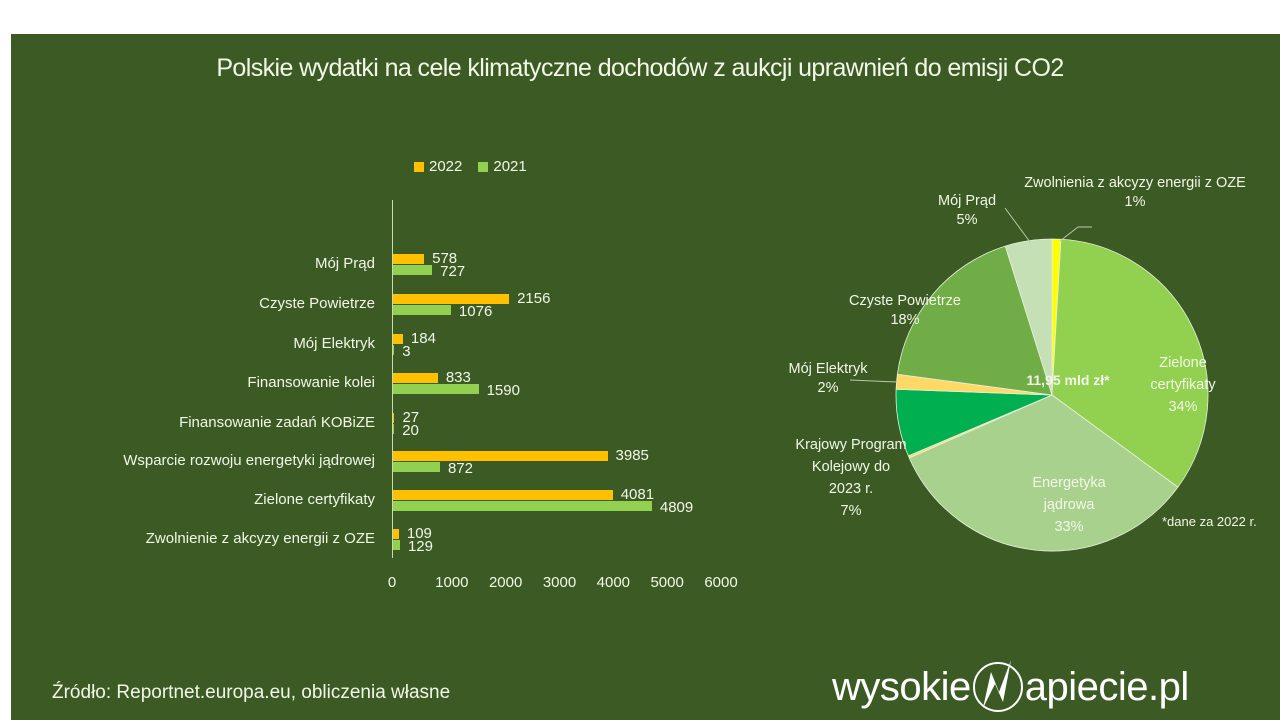 This screenshot has height=720, width=1280. I want to click on bar-value-label: 1590, so click(503, 390).